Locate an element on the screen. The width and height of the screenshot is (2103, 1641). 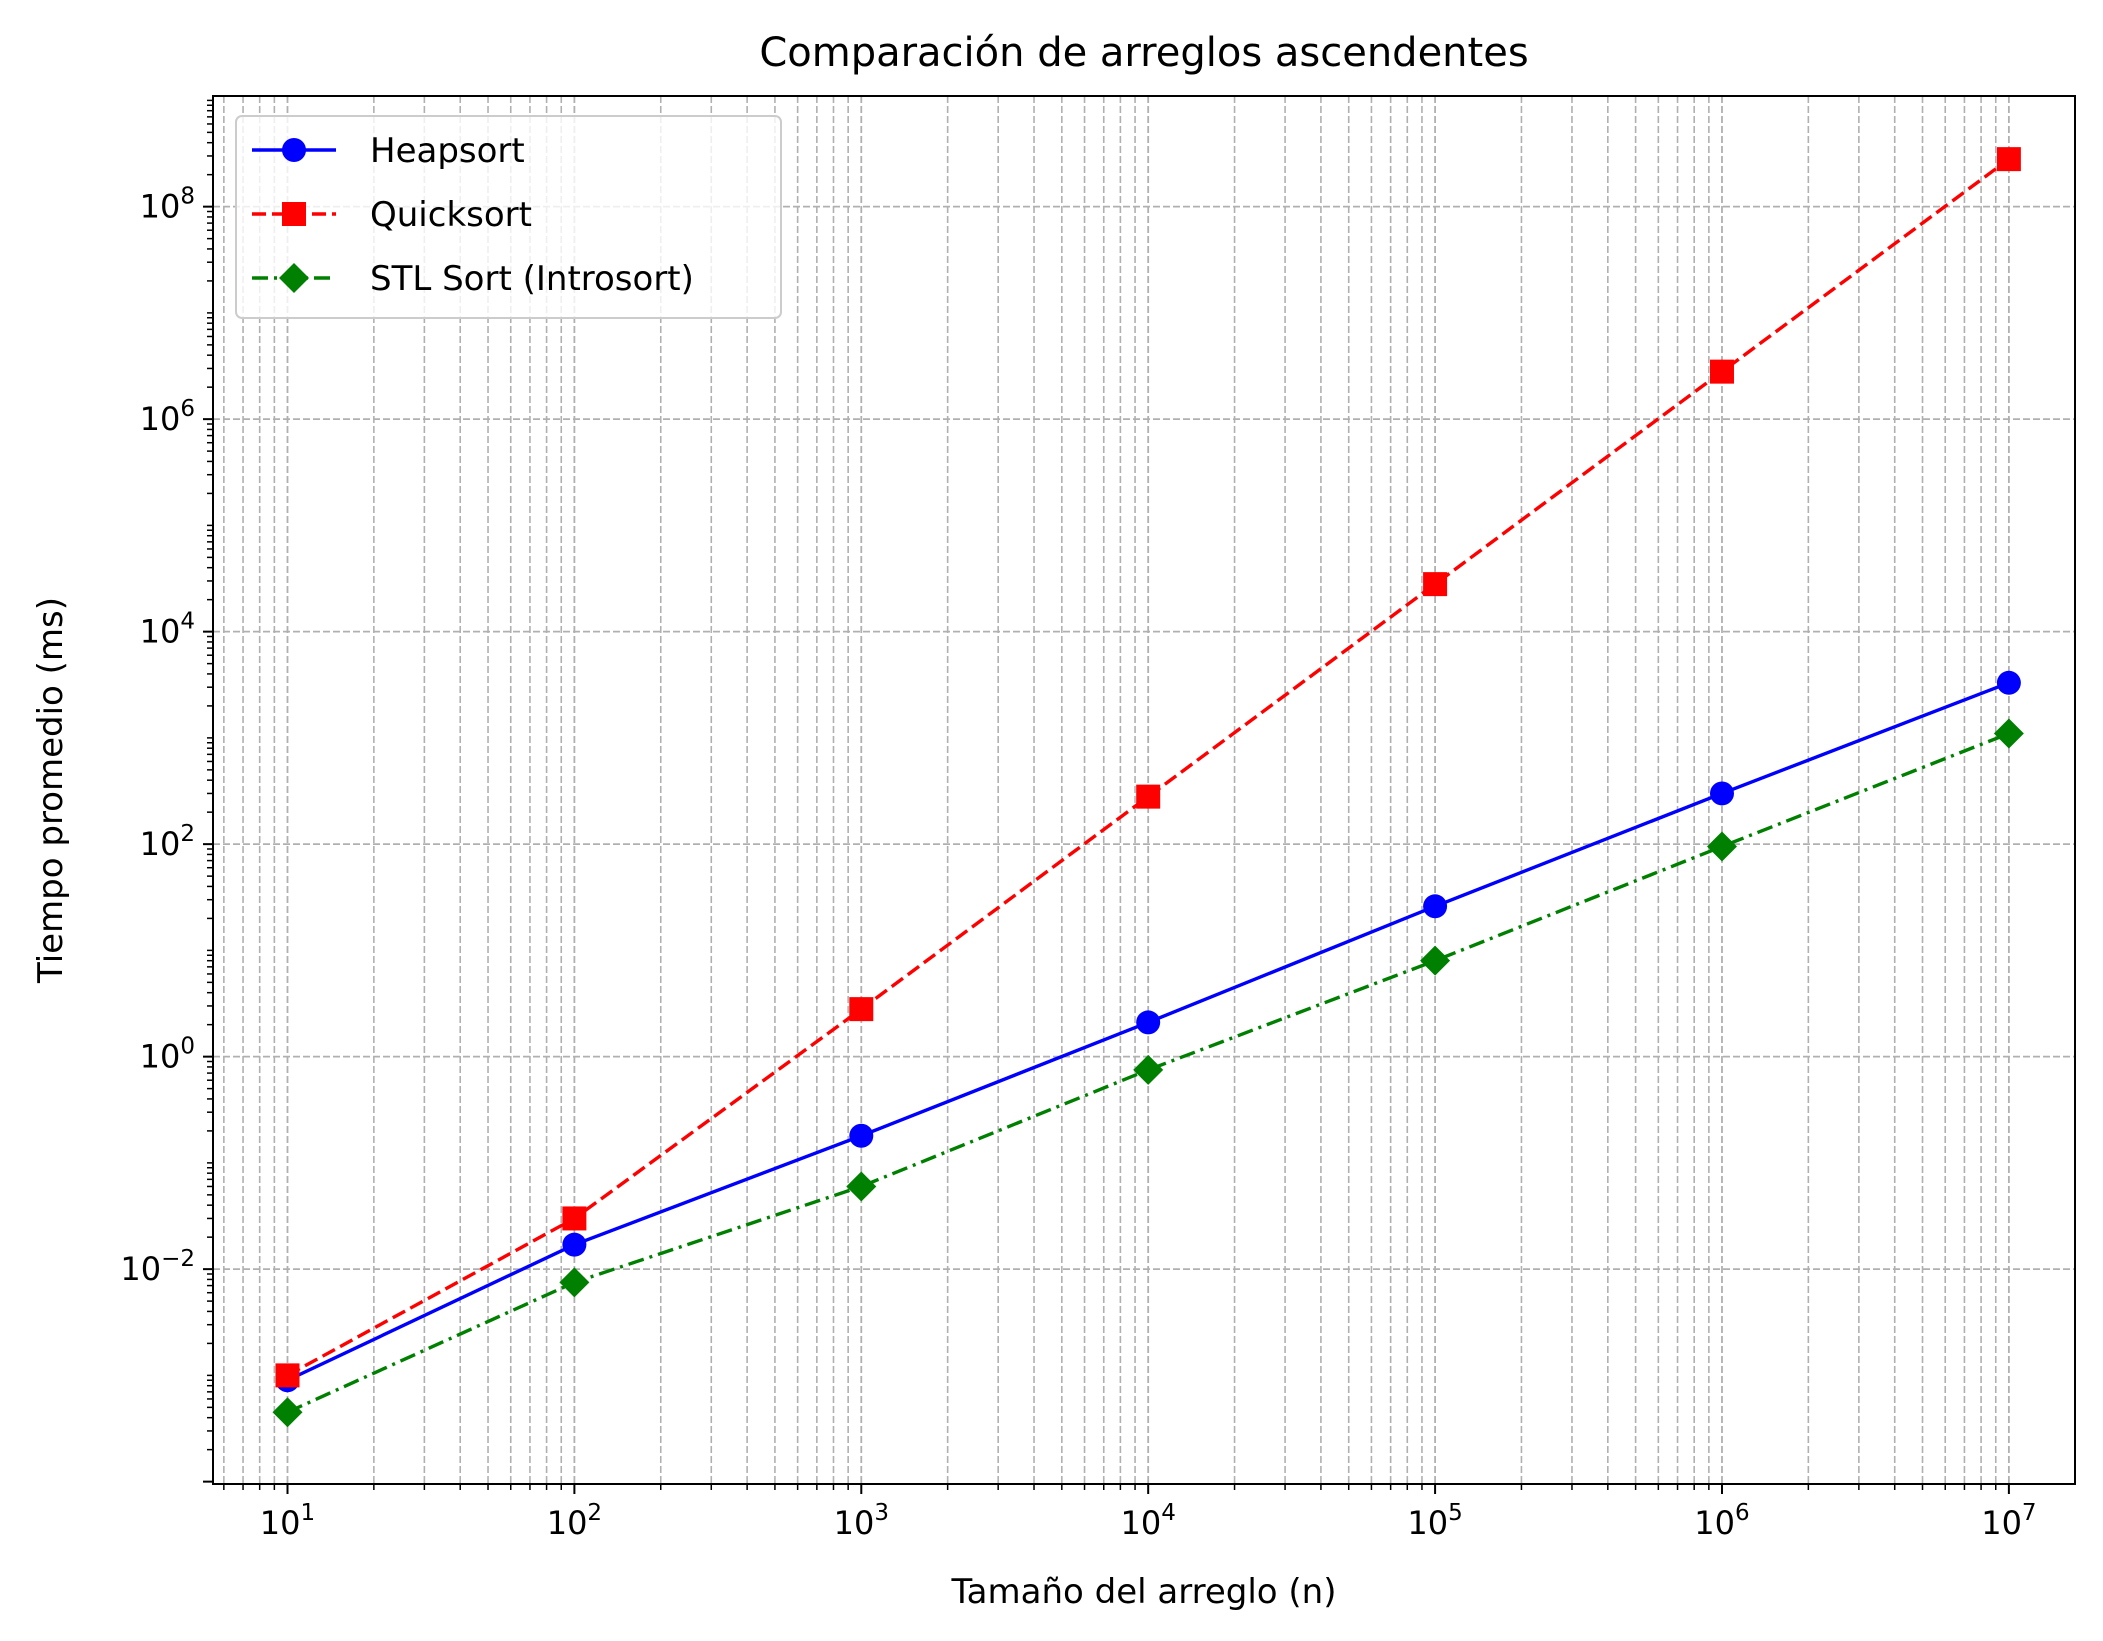
legend: Heapsort Quicksort STL Sort (Introsort) is located at coordinates (508, 217).